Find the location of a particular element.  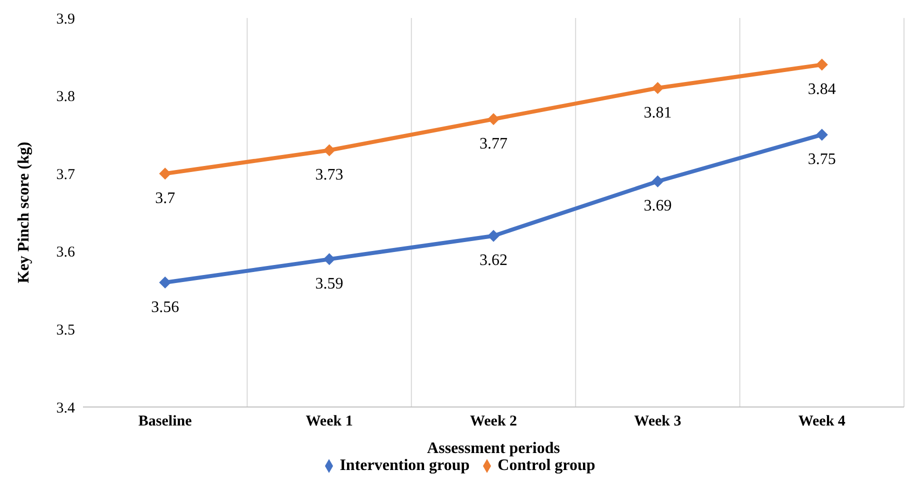

legend-label: Control group is located at coordinates (547, 465).